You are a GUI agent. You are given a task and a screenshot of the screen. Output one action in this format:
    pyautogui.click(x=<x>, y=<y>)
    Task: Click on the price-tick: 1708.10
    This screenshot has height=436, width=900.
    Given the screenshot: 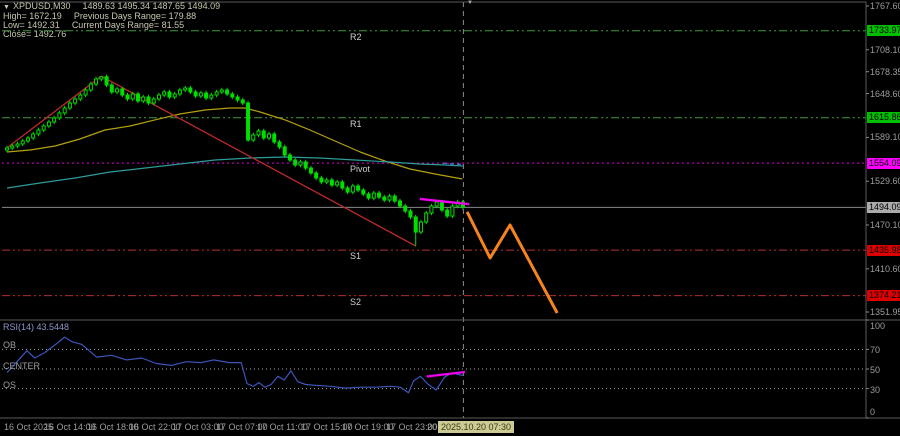 What is the action you would take?
    pyautogui.click(x=885, y=49)
    